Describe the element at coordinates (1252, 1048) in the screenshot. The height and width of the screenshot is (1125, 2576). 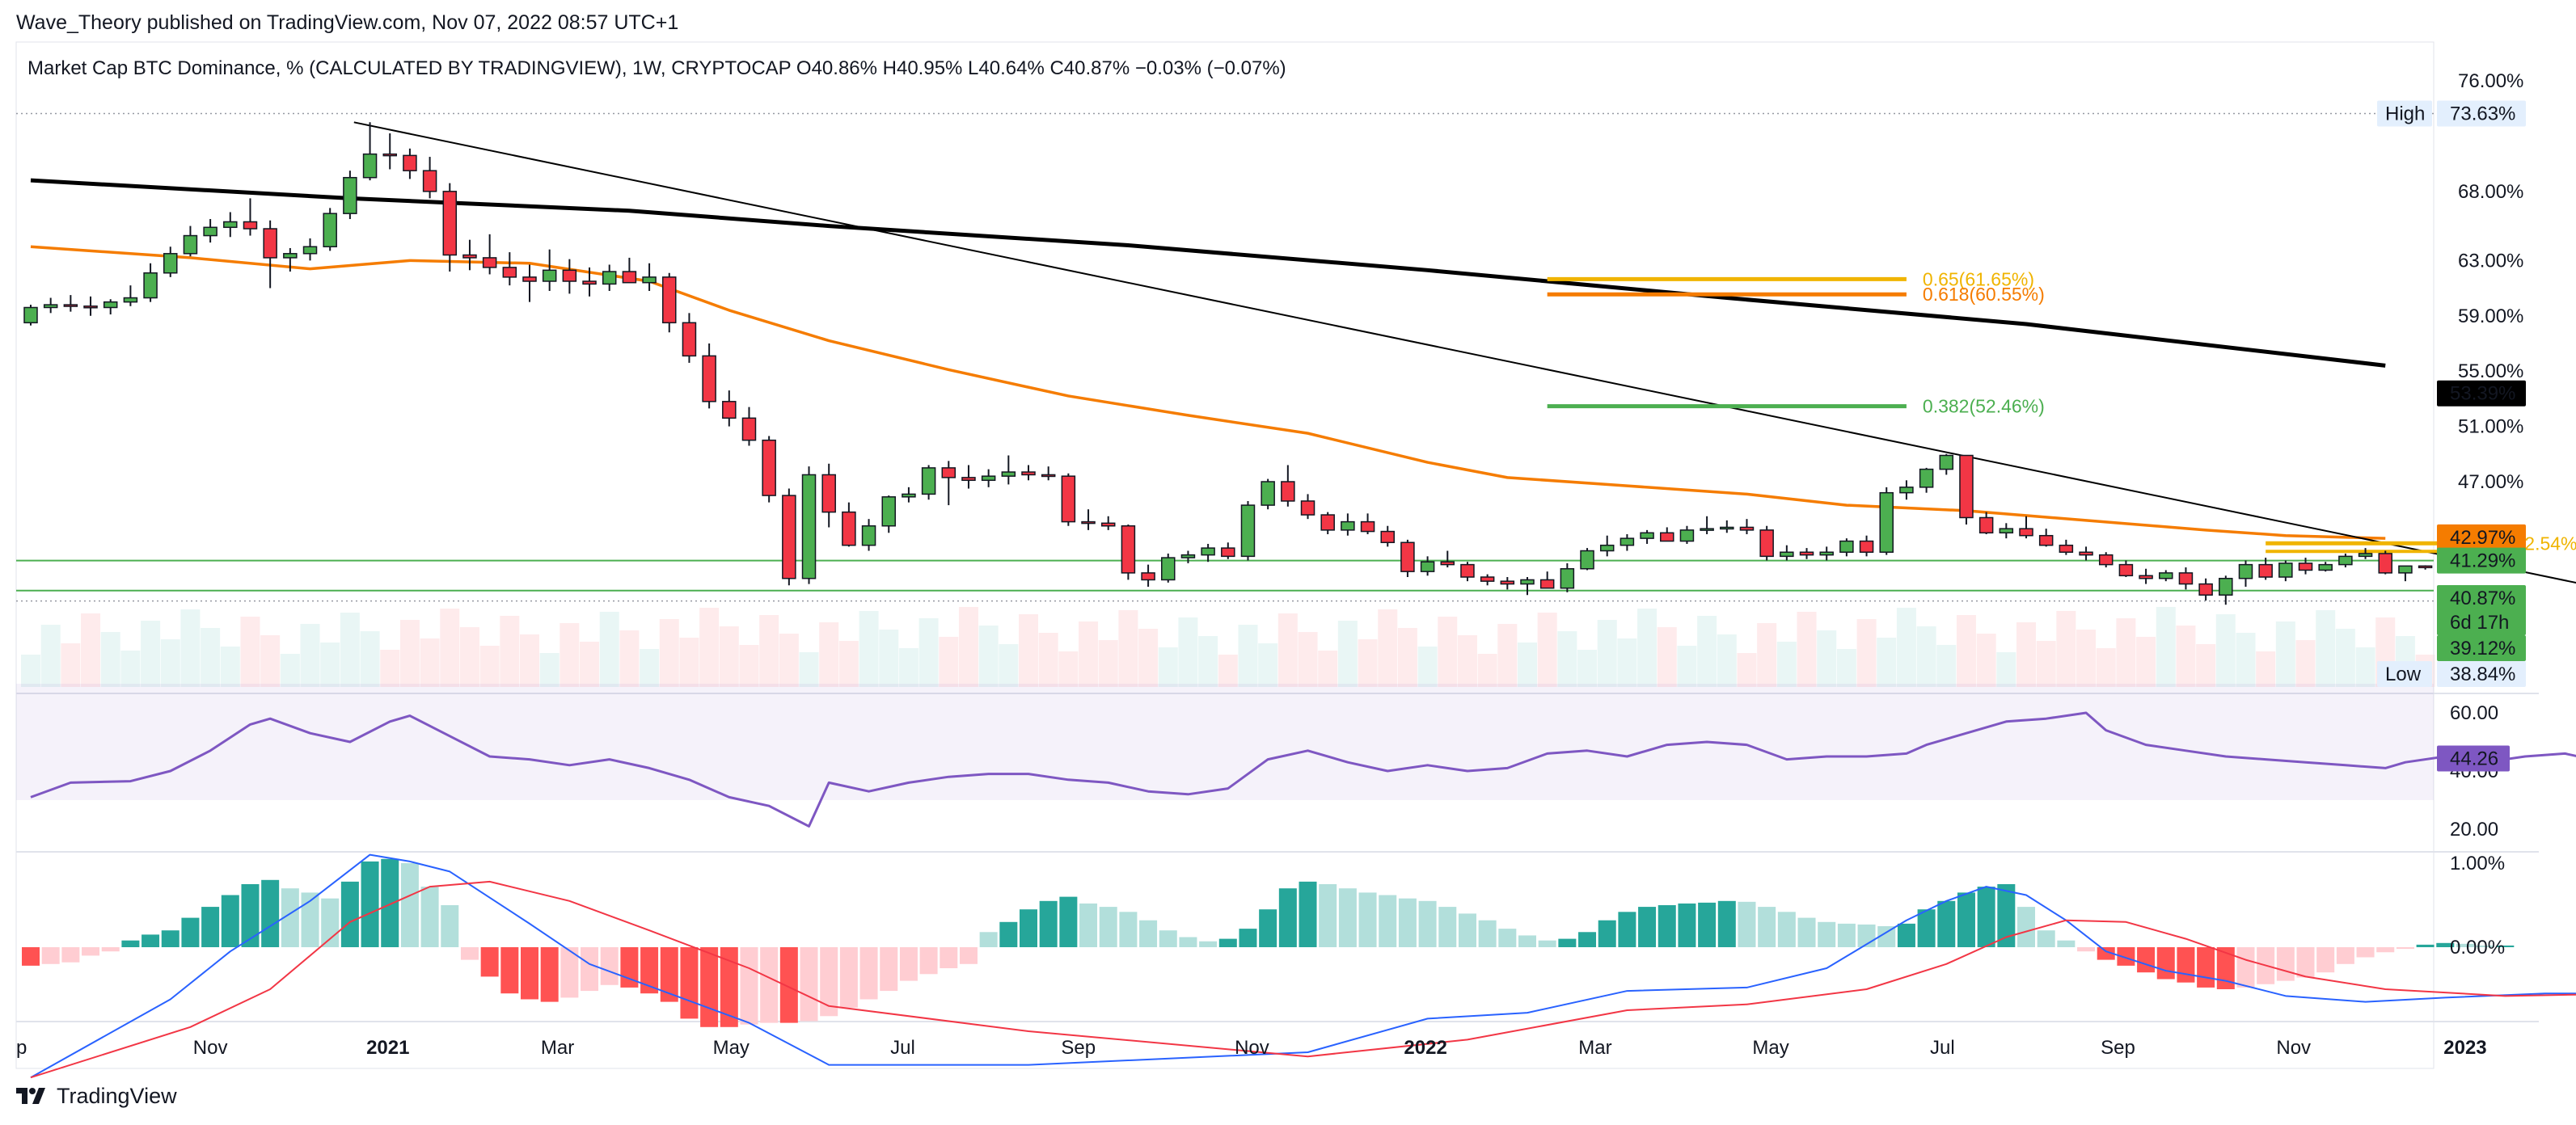
I see `time-tick-label: Nov` at that location.